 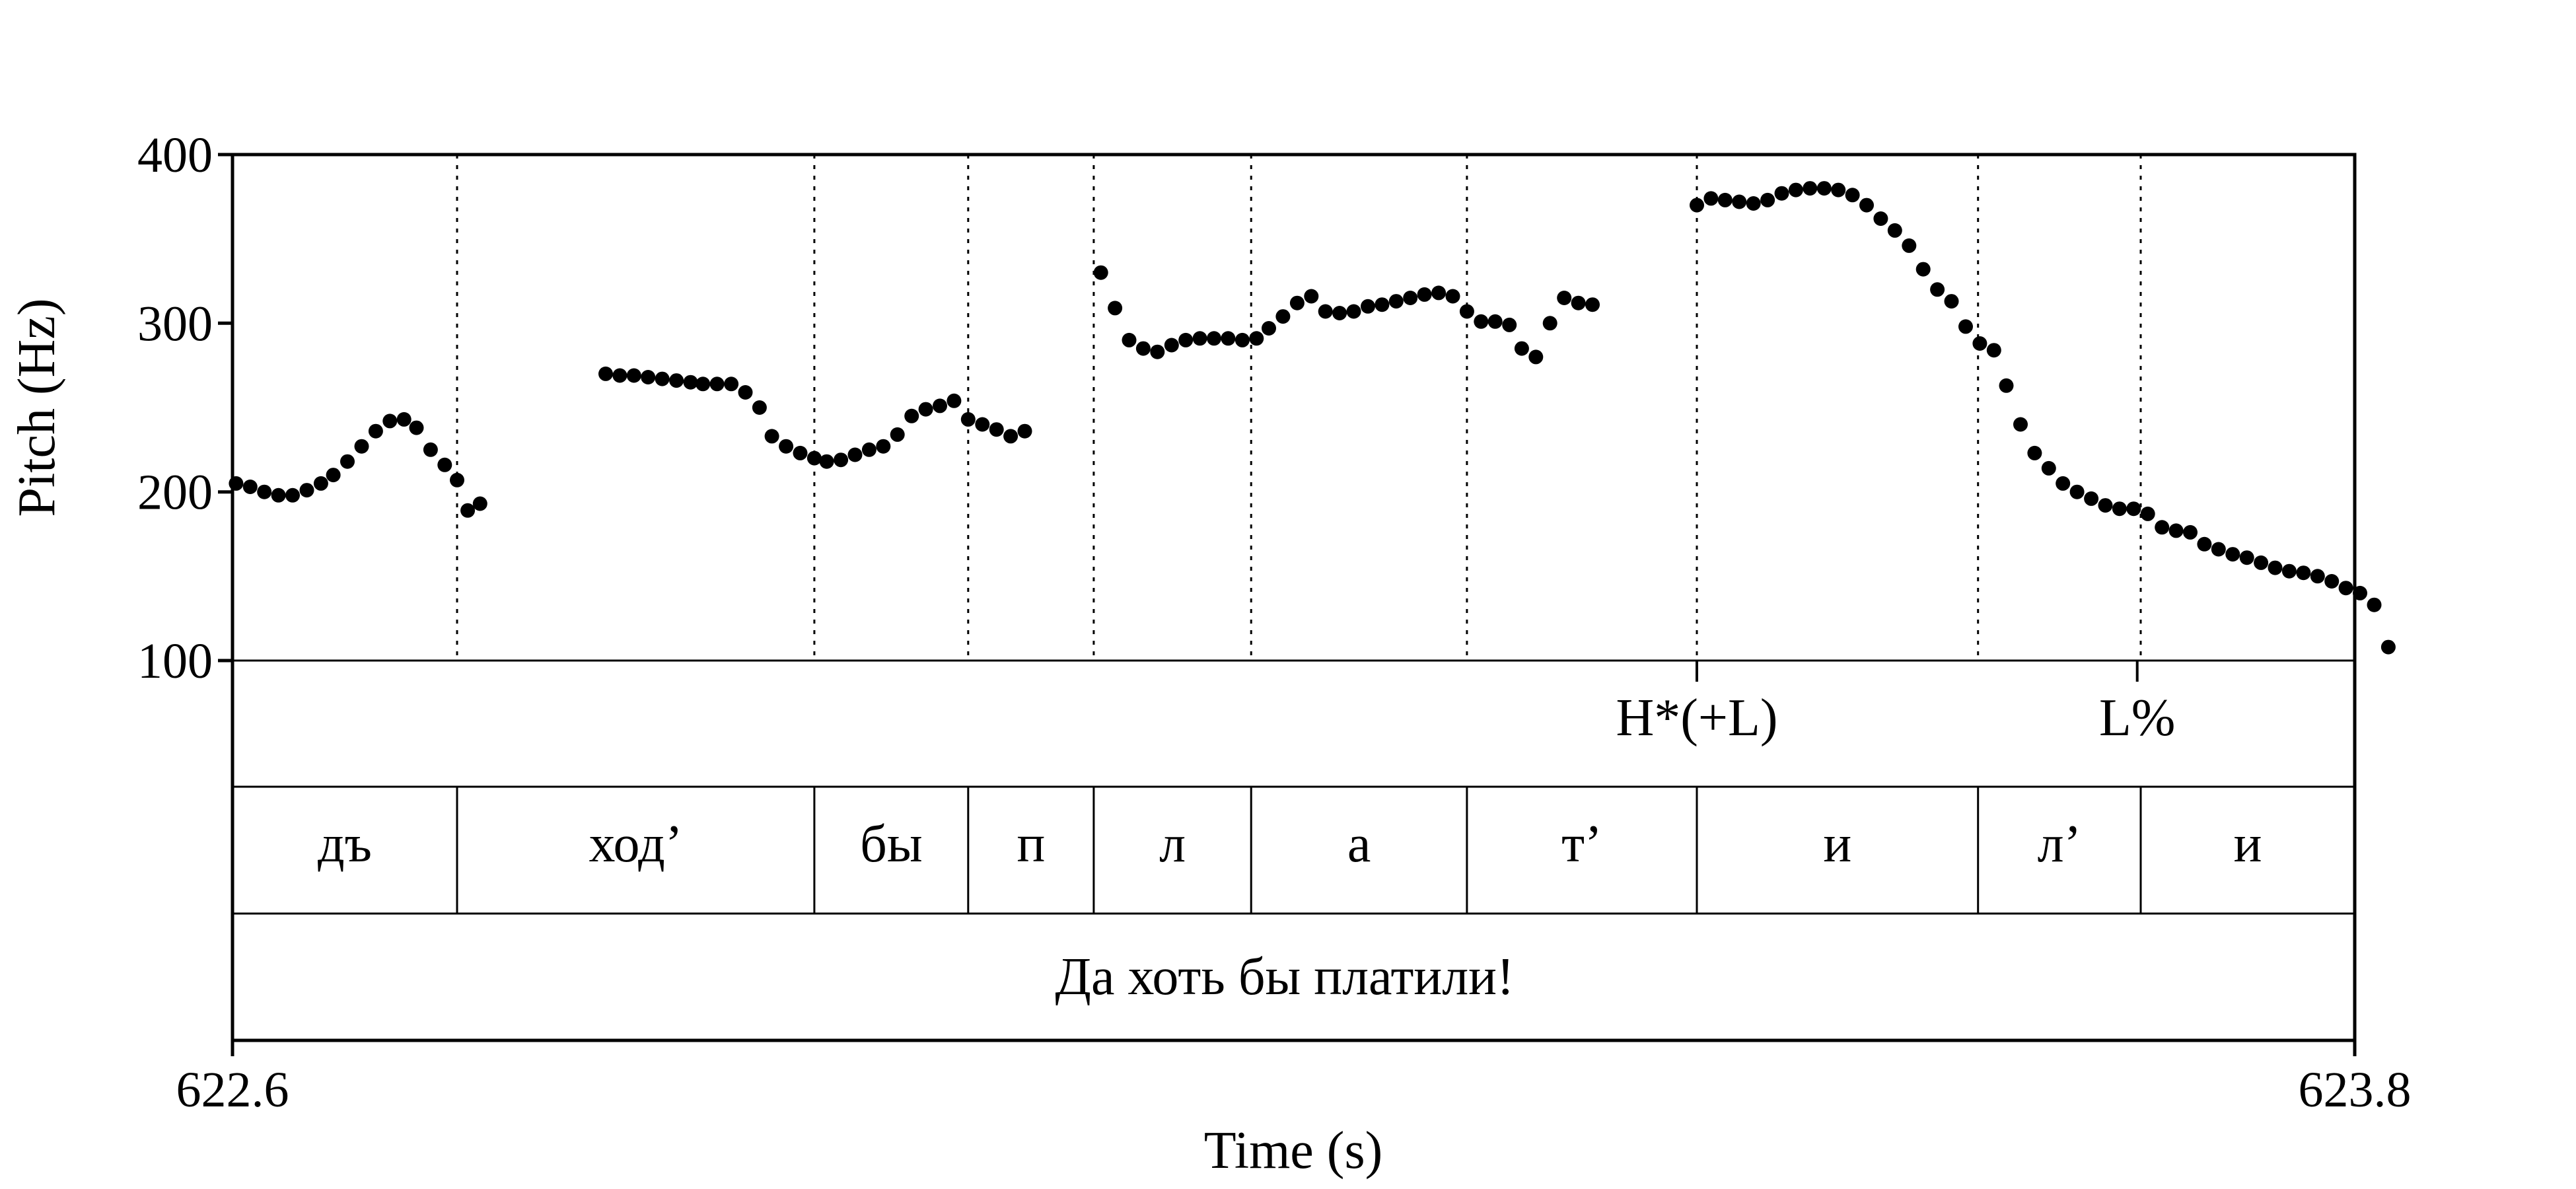 What do you see at coordinates (2248, 844) in the screenshot?
I see `segment-label: и` at bounding box center [2248, 844].